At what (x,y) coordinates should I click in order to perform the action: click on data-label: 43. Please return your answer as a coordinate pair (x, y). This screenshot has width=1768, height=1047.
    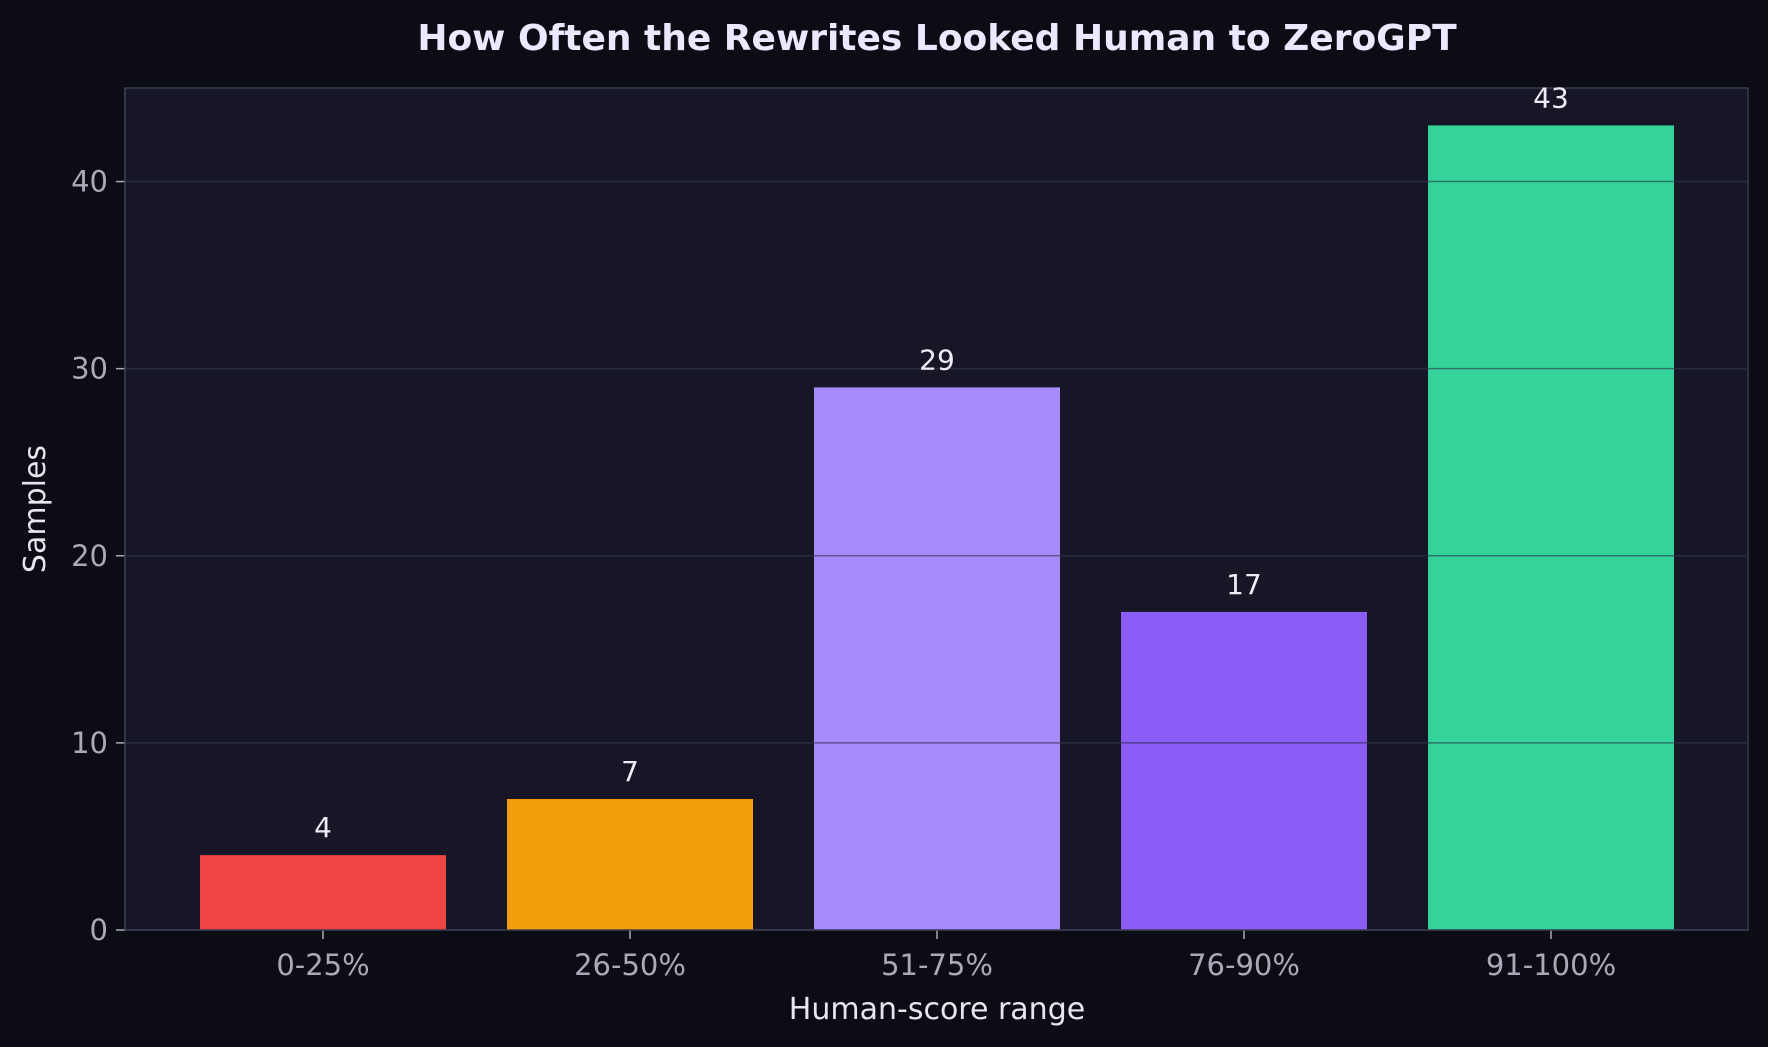
    Looking at the image, I should click on (1551, 97).